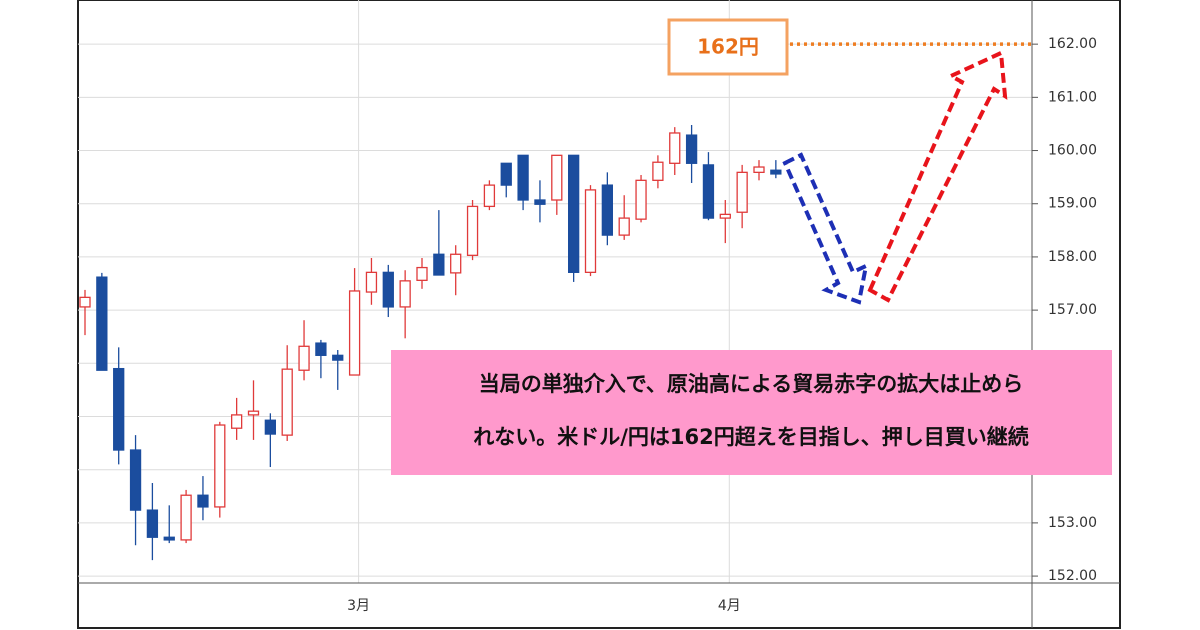 The image size is (1200, 630). I want to click on target-box, so click(728, 47).